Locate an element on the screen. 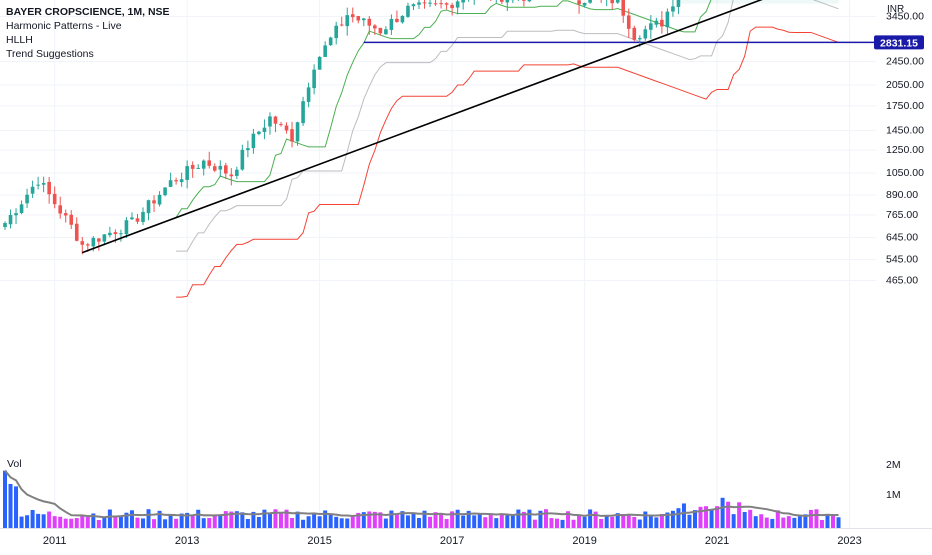 The width and height of the screenshot is (932, 555). volume-label: Vol is located at coordinates (14, 464).